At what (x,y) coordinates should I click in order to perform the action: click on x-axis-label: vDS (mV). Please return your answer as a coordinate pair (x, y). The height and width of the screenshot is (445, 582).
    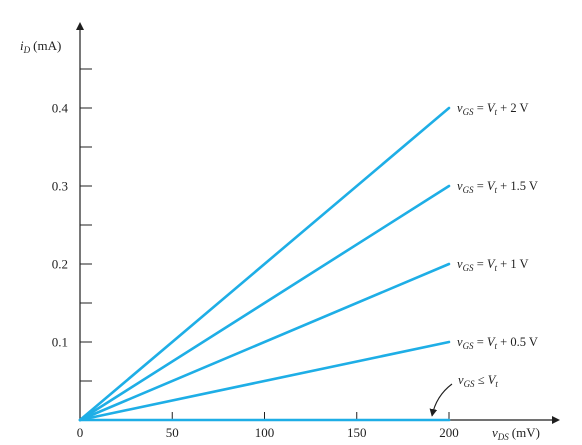
    Looking at the image, I should click on (516, 433).